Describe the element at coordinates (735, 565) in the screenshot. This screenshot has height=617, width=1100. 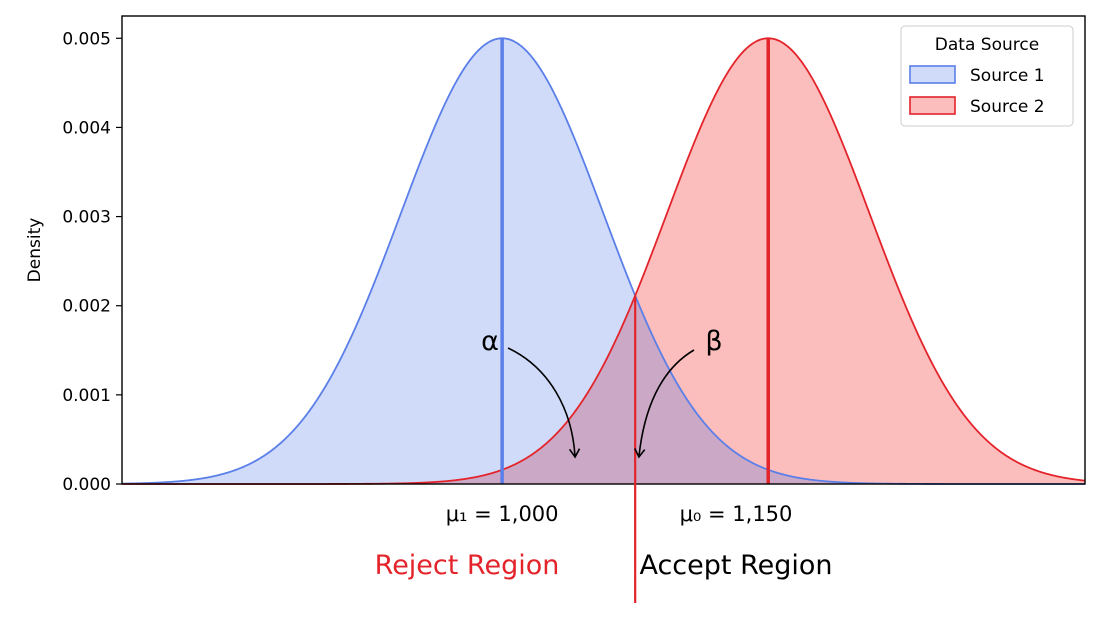
I see `accept-region-label: Accept Region` at that location.